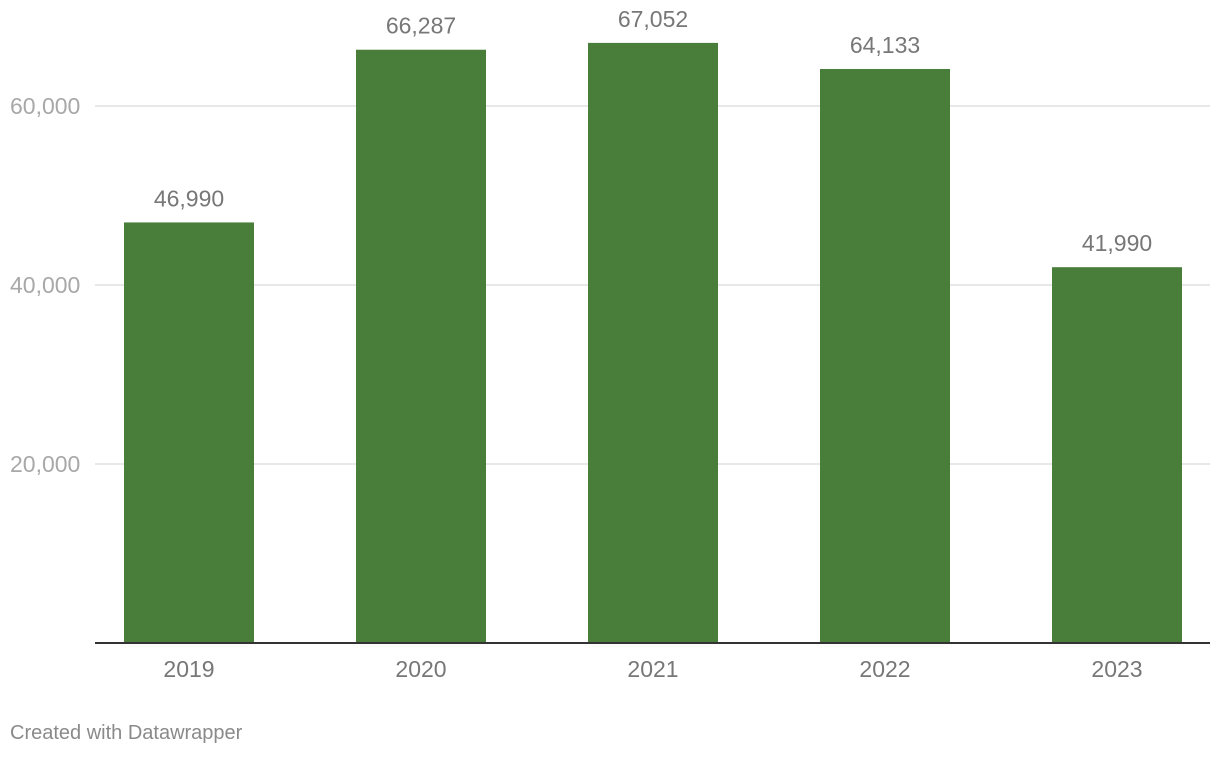  What do you see at coordinates (421, 26) in the screenshot?
I see `bar-value-label: 66,287` at bounding box center [421, 26].